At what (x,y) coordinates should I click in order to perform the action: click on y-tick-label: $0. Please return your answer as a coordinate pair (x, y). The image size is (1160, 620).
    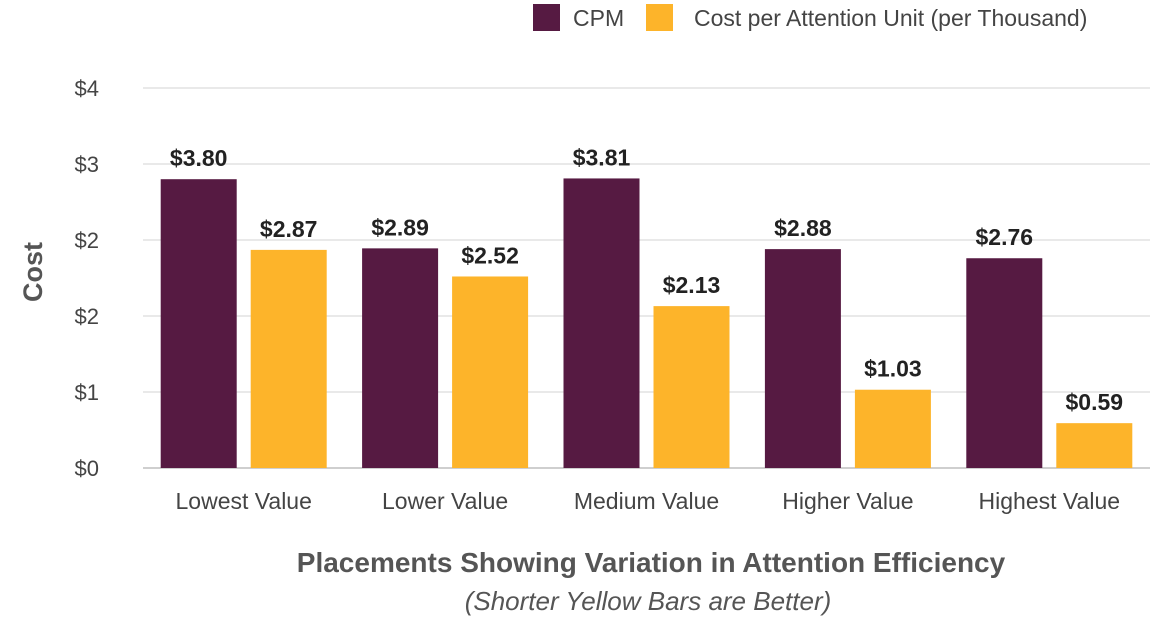
    Looking at the image, I should click on (87, 468).